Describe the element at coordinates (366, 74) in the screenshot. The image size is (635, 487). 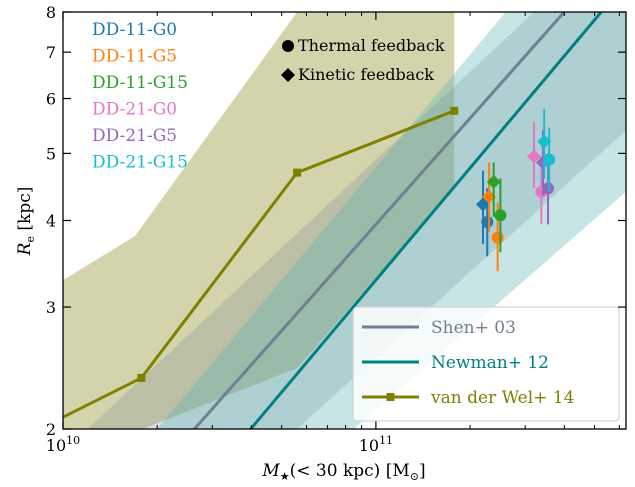
I see `marker-legend-label: Kinetic feedback` at that location.